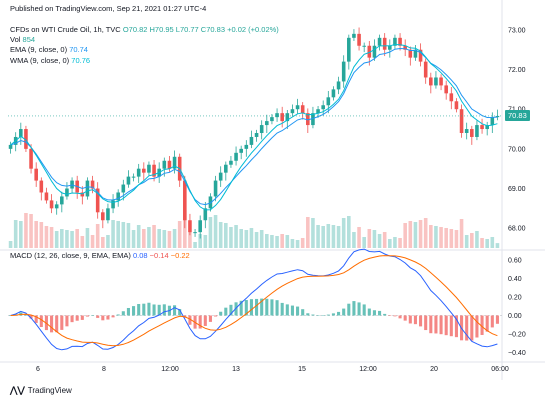  What do you see at coordinates (140, 255) in the screenshot?
I see `macd-value: 0.08` at bounding box center [140, 255].